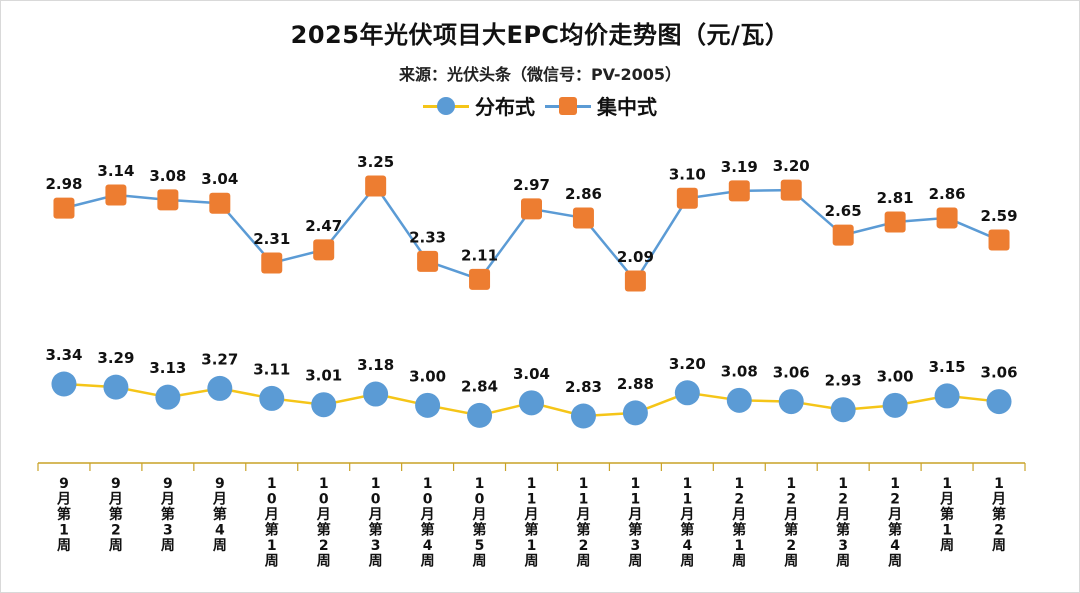 The width and height of the screenshot is (1080, 593). I want to click on data-label-centralized: 3.20, so click(791, 166).